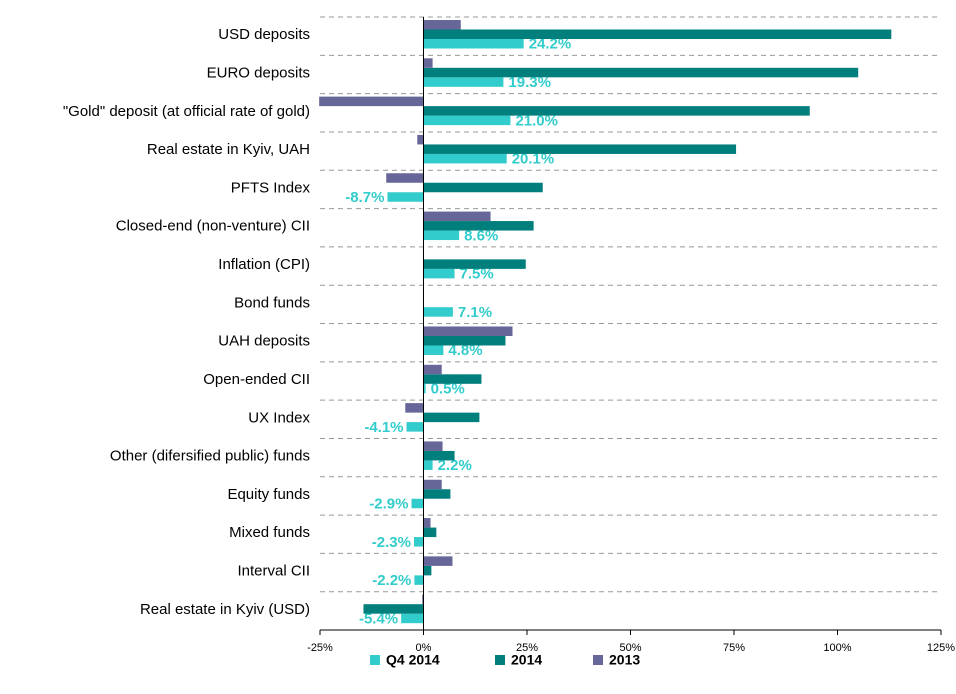 This screenshot has width=956, height=694. Describe the element at coordinates (475, 312) in the screenshot. I see `data-label: 7.1%` at that location.